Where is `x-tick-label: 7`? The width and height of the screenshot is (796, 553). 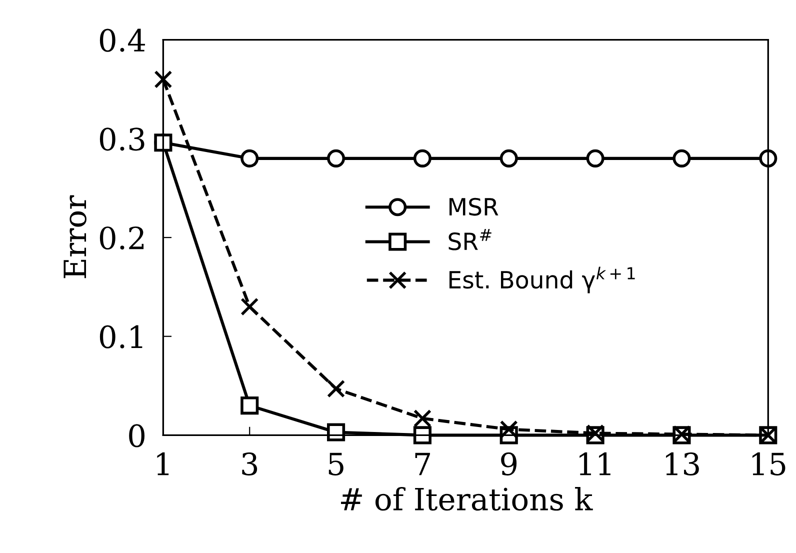
x-tick-label: 7 is located at coordinates (422, 464).